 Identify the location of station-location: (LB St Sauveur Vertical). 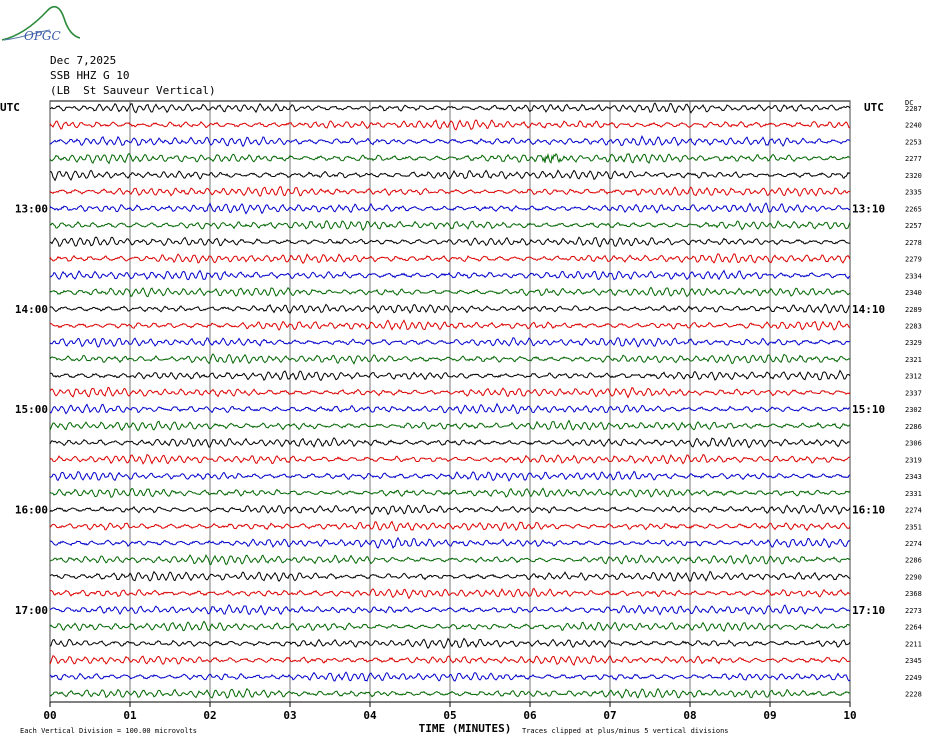
(133, 90).